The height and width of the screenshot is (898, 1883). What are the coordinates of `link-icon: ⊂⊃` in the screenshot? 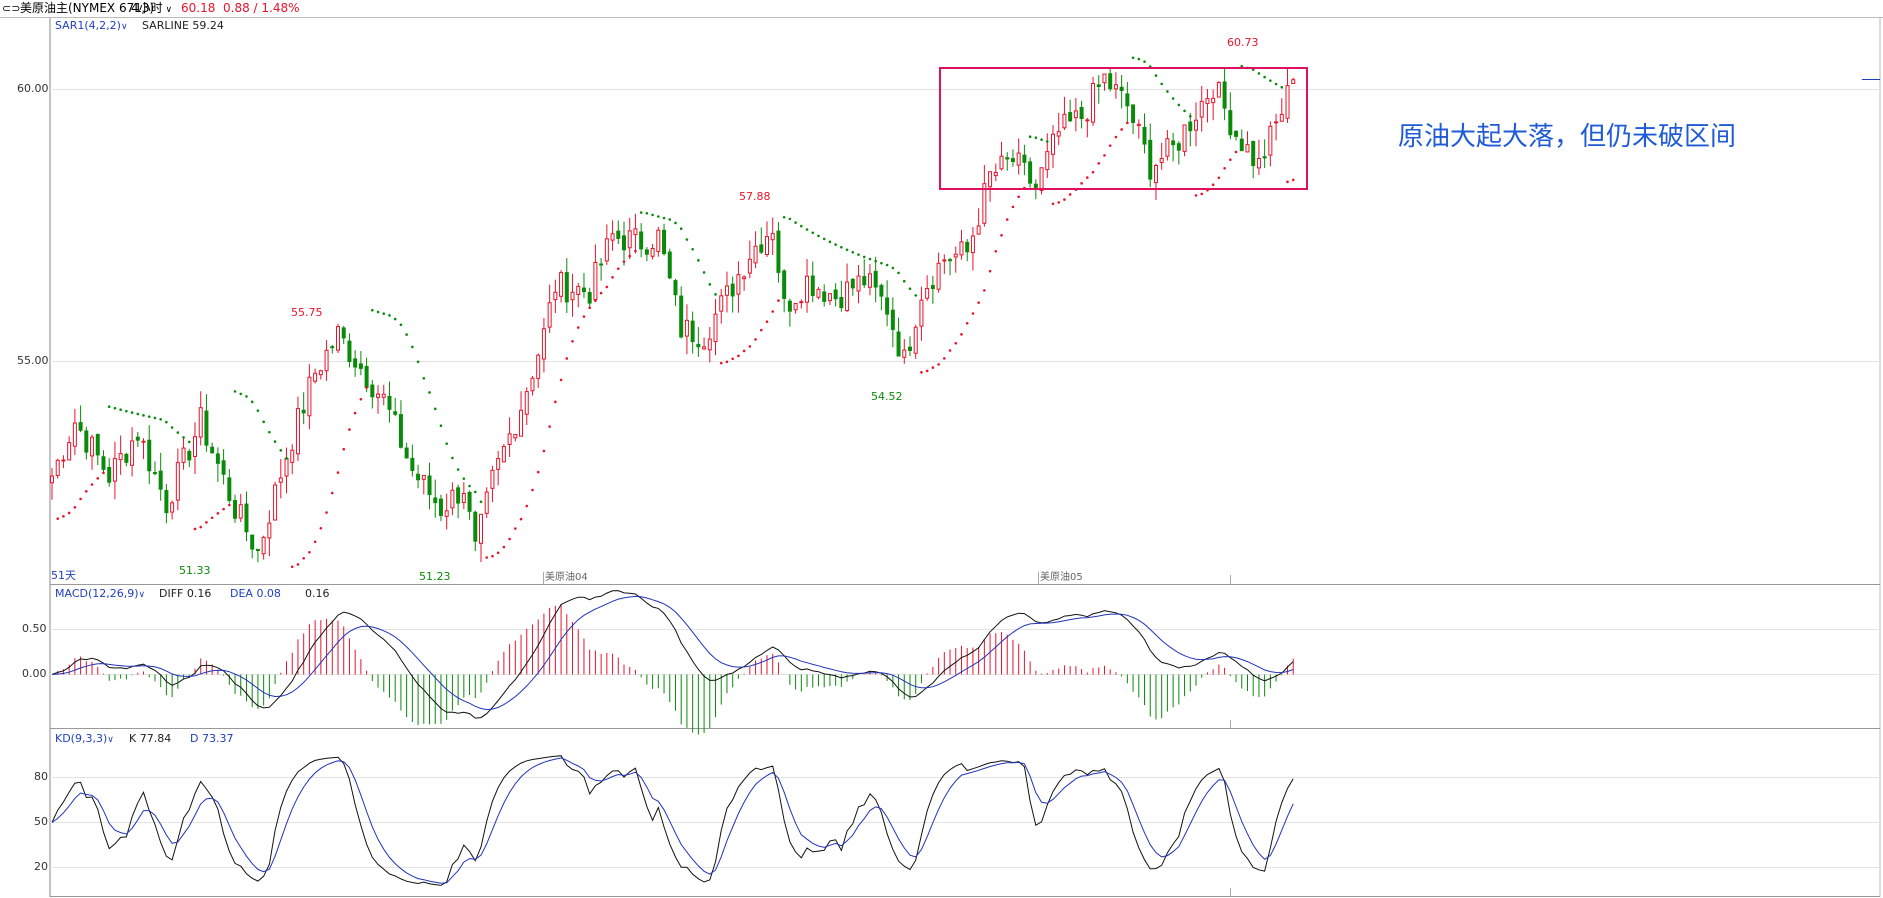 It's located at (11, 8).